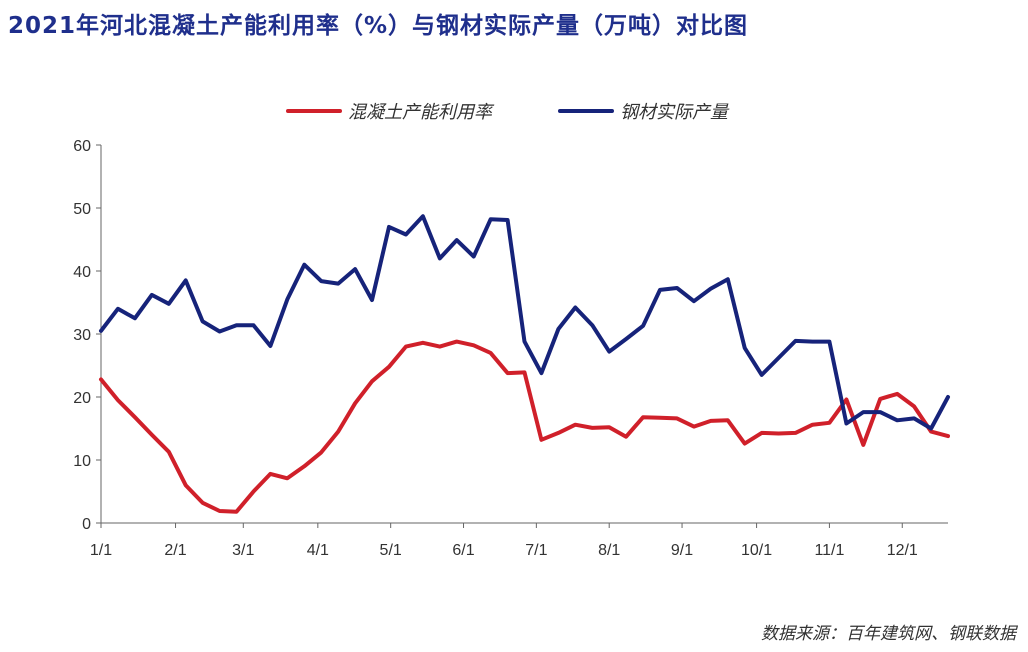 The image size is (1028, 652). What do you see at coordinates (82, 335) in the screenshot?
I see `y-tick-label: 30` at bounding box center [82, 335].